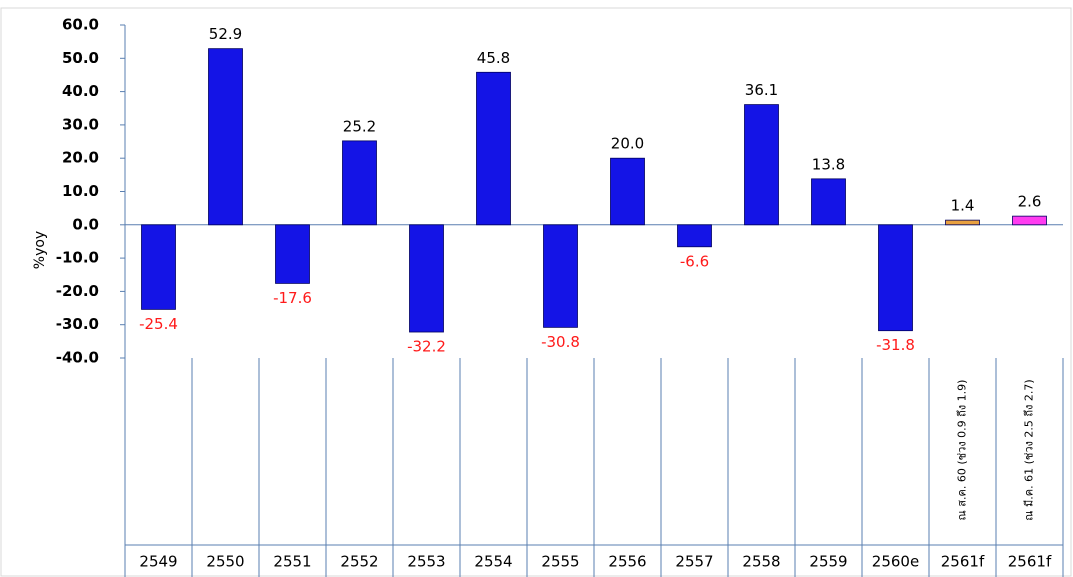 The image size is (1073, 577). Describe the element at coordinates (225, 34) in the screenshot. I see `value-label: 52.9` at that location.